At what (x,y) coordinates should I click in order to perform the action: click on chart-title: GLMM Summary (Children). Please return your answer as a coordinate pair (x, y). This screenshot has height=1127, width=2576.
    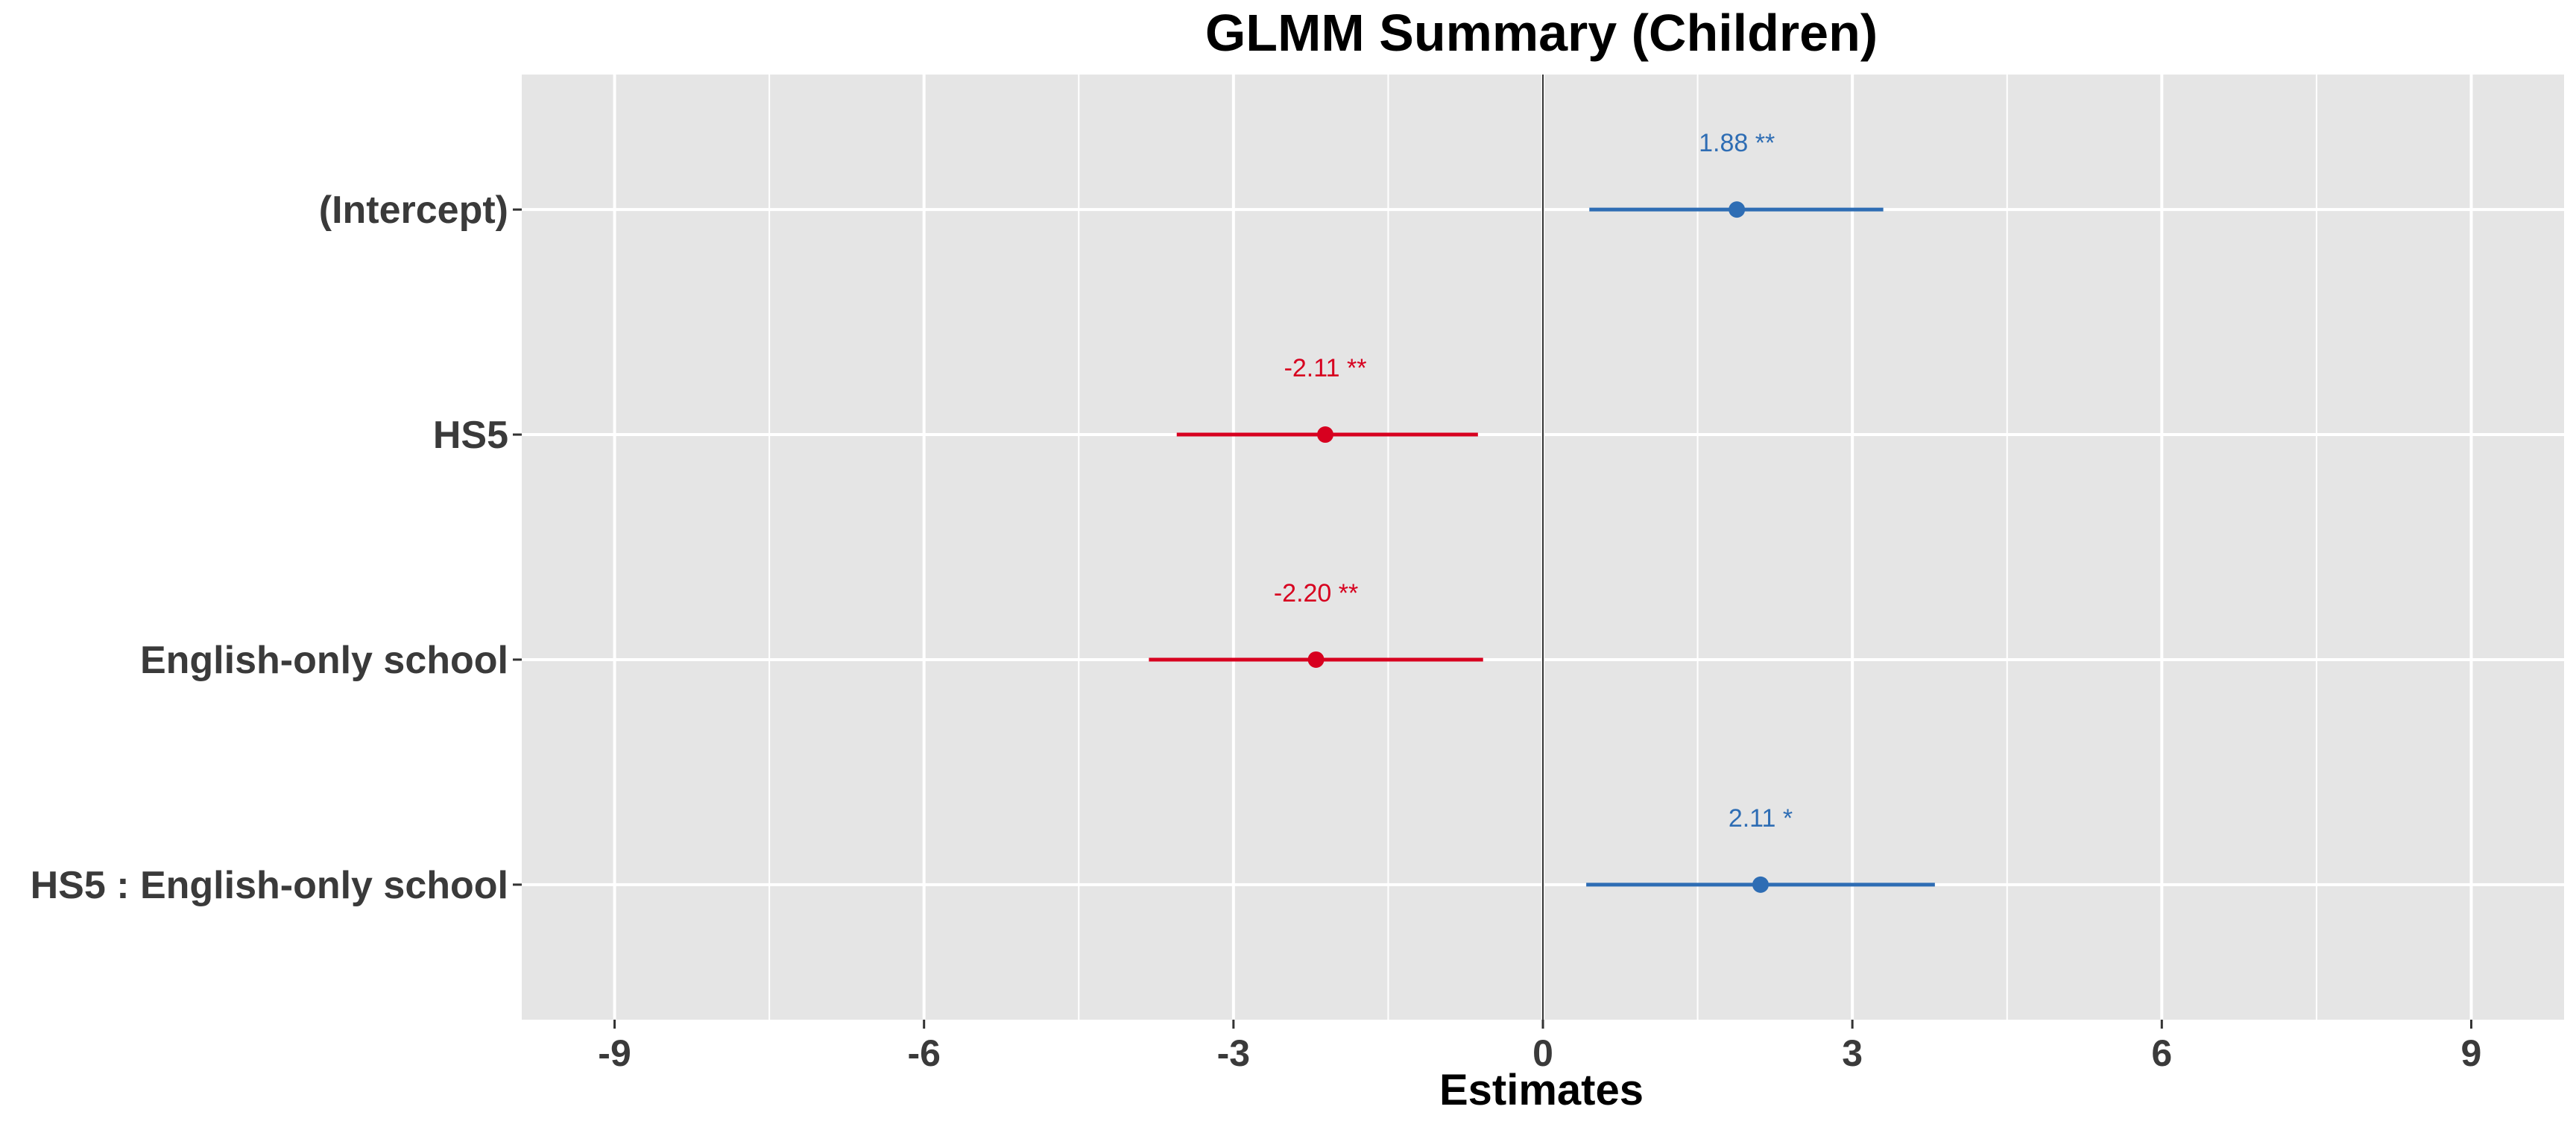
    Looking at the image, I should click on (1542, 33).